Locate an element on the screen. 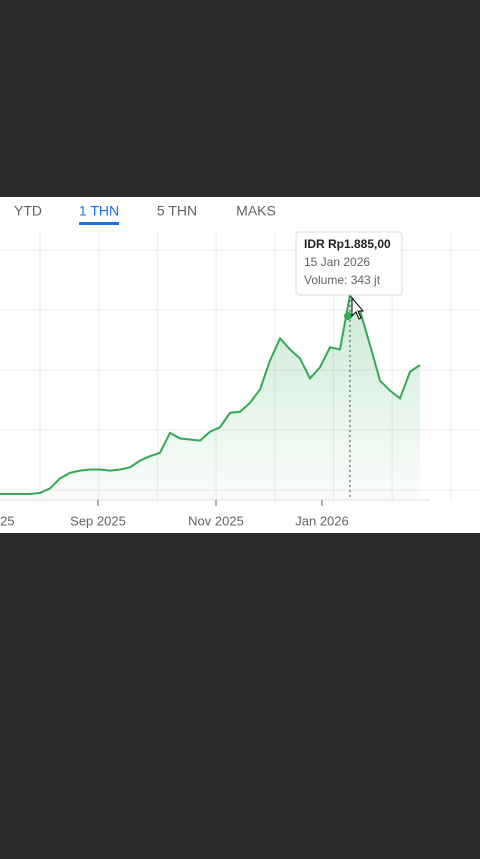 The width and height of the screenshot is (480, 859). tooltip is located at coordinates (349, 263).